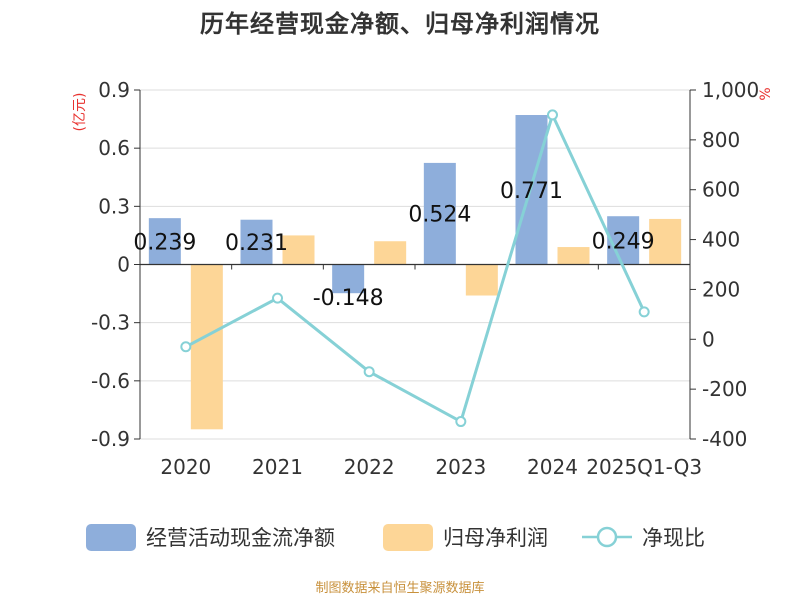 The image size is (800, 600). Describe the element at coordinates (724, 389) in the screenshot. I see `right-axis-tick-label: -200` at that location.